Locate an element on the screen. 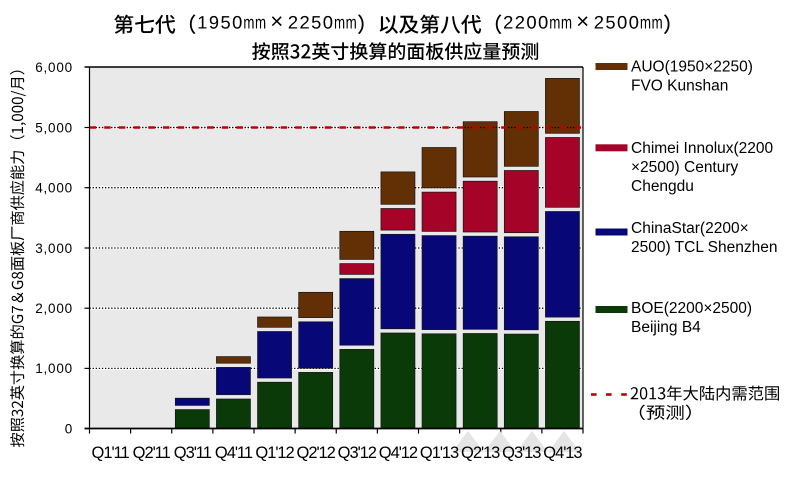 This screenshot has height=497, width=800. svg-text: 5,000 is located at coordinates (54, 127).